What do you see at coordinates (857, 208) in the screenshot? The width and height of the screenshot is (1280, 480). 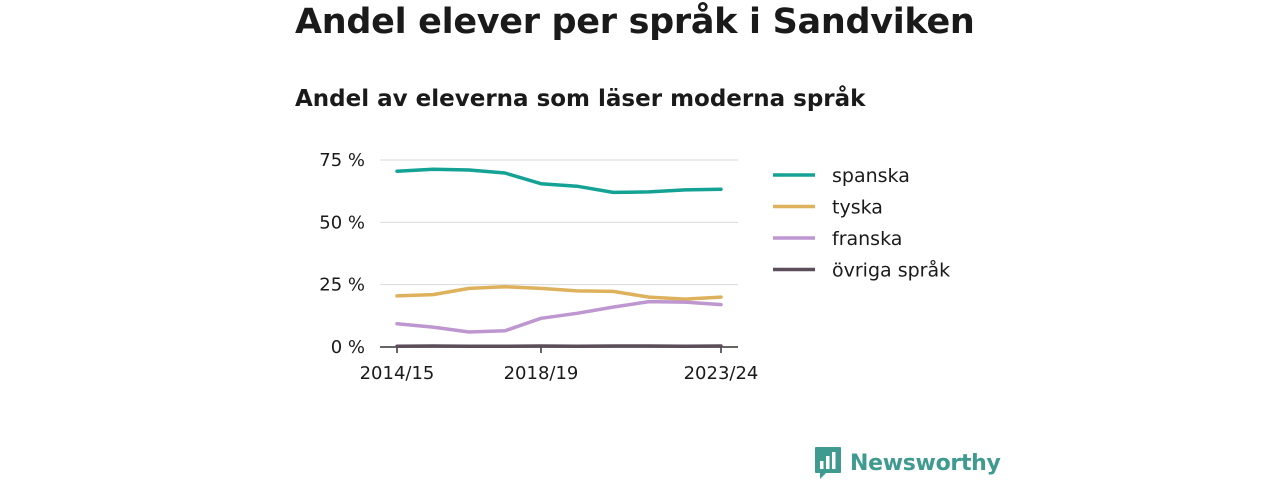 I see `legend-label: tyska` at bounding box center [857, 208].